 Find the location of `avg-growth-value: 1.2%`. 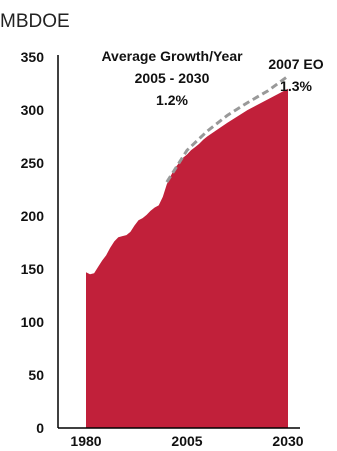

avg-growth-value: 1.2% is located at coordinates (172, 100).